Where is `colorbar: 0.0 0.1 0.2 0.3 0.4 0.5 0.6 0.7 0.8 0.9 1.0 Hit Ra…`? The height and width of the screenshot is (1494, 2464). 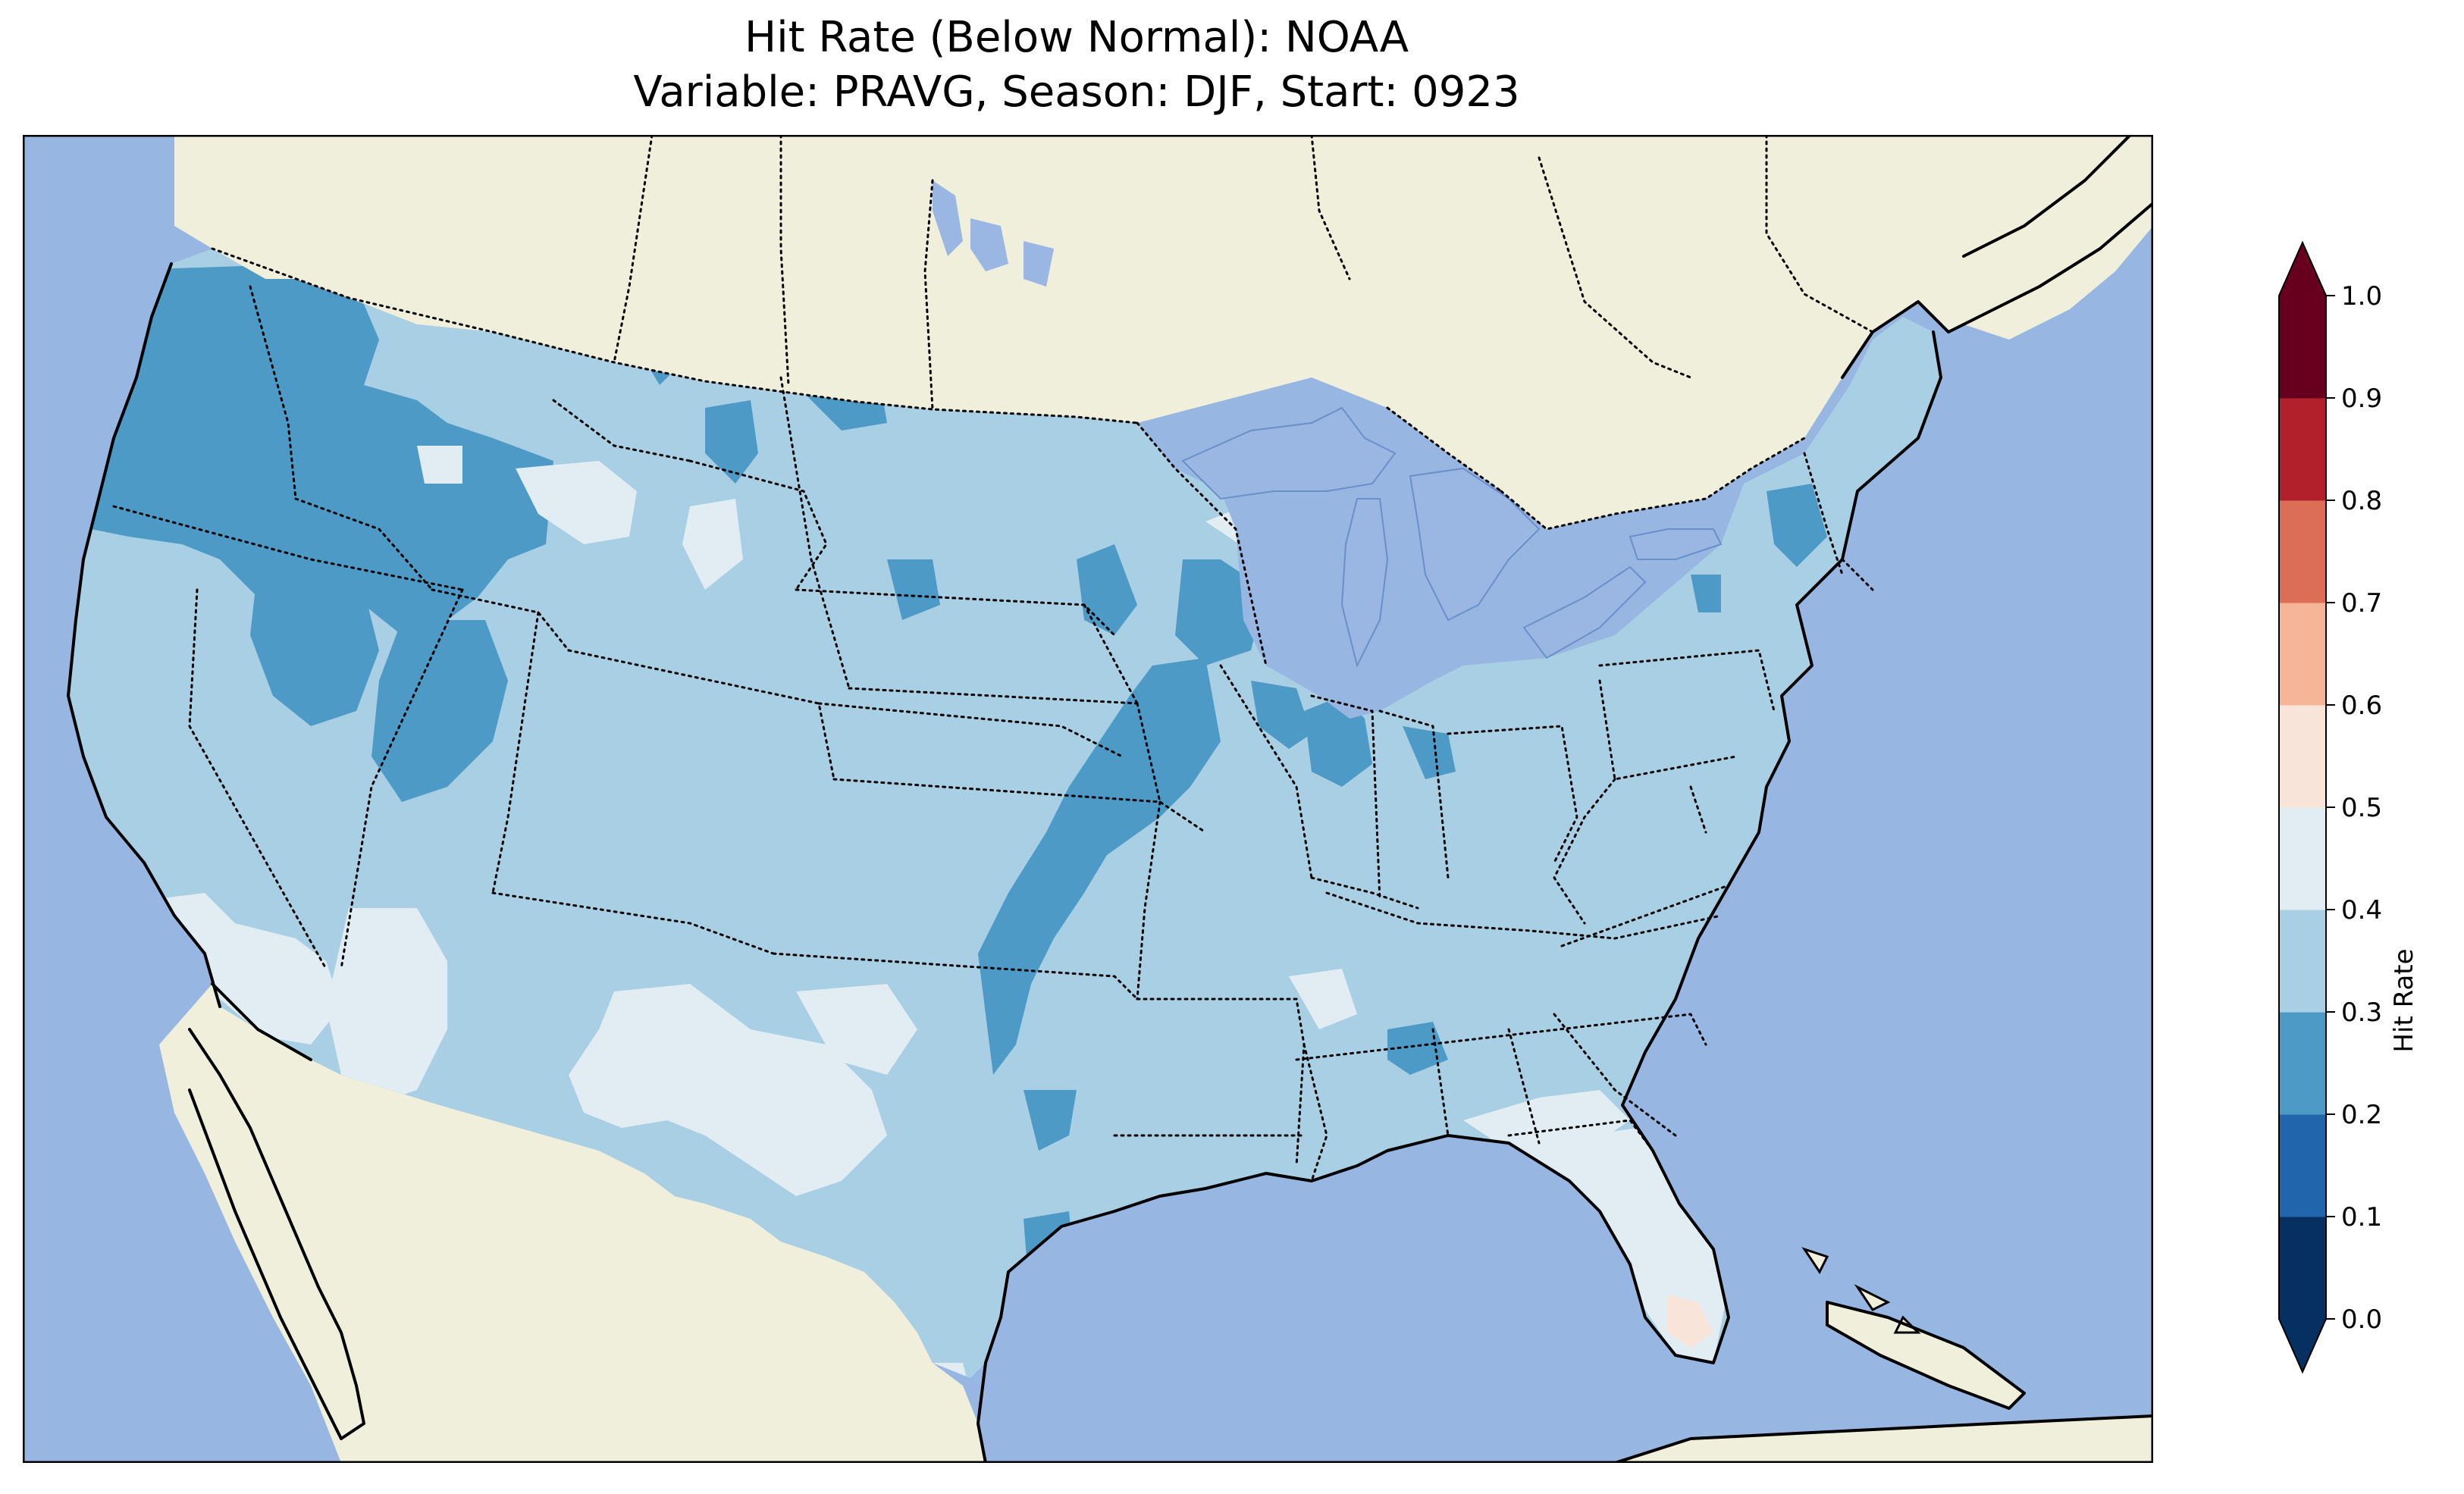
colorbar: 0.0 0.1 0.2 0.3 0.4 0.5 0.6 0.7 0.8 0.9 1.0 Hit Ra… is located at coordinates (2348, 807).